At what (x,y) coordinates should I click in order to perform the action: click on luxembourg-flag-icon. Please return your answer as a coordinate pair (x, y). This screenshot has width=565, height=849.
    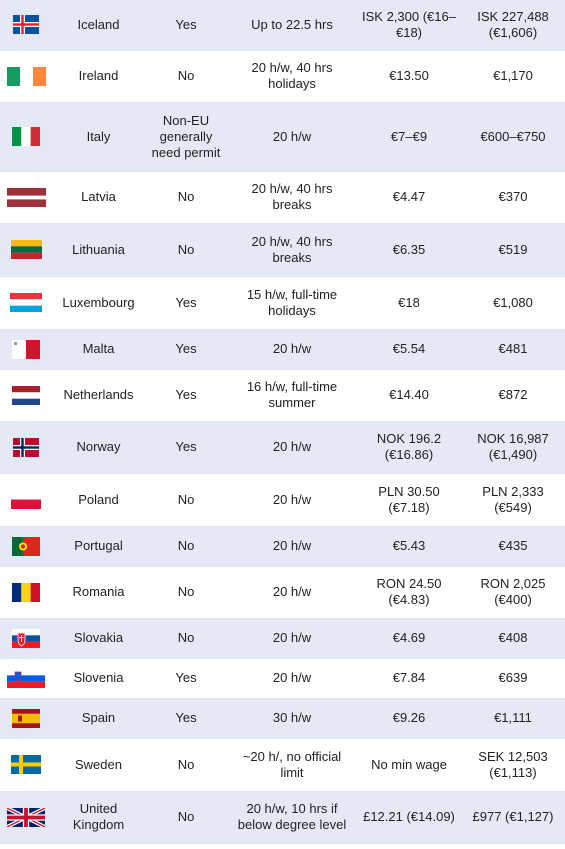
    Looking at the image, I should click on (26, 302).